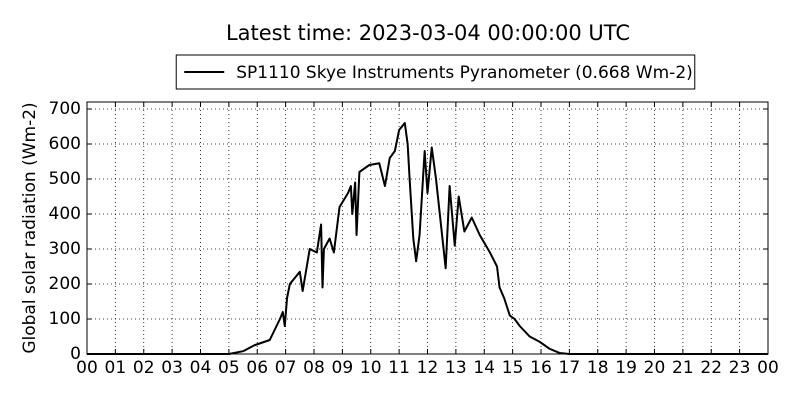 The image size is (800, 400). I want to click on y-tick-label: 600, so click(65, 144).